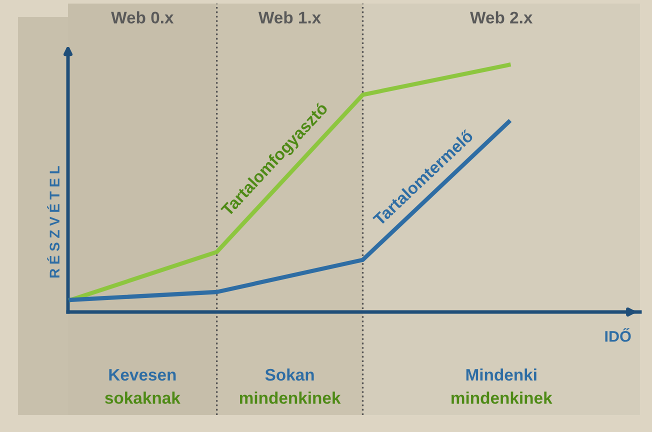 The height and width of the screenshot is (432, 652). What do you see at coordinates (142, 375) in the screenshot?
I see `text: Kevesen` at bounding box center [142, 375].